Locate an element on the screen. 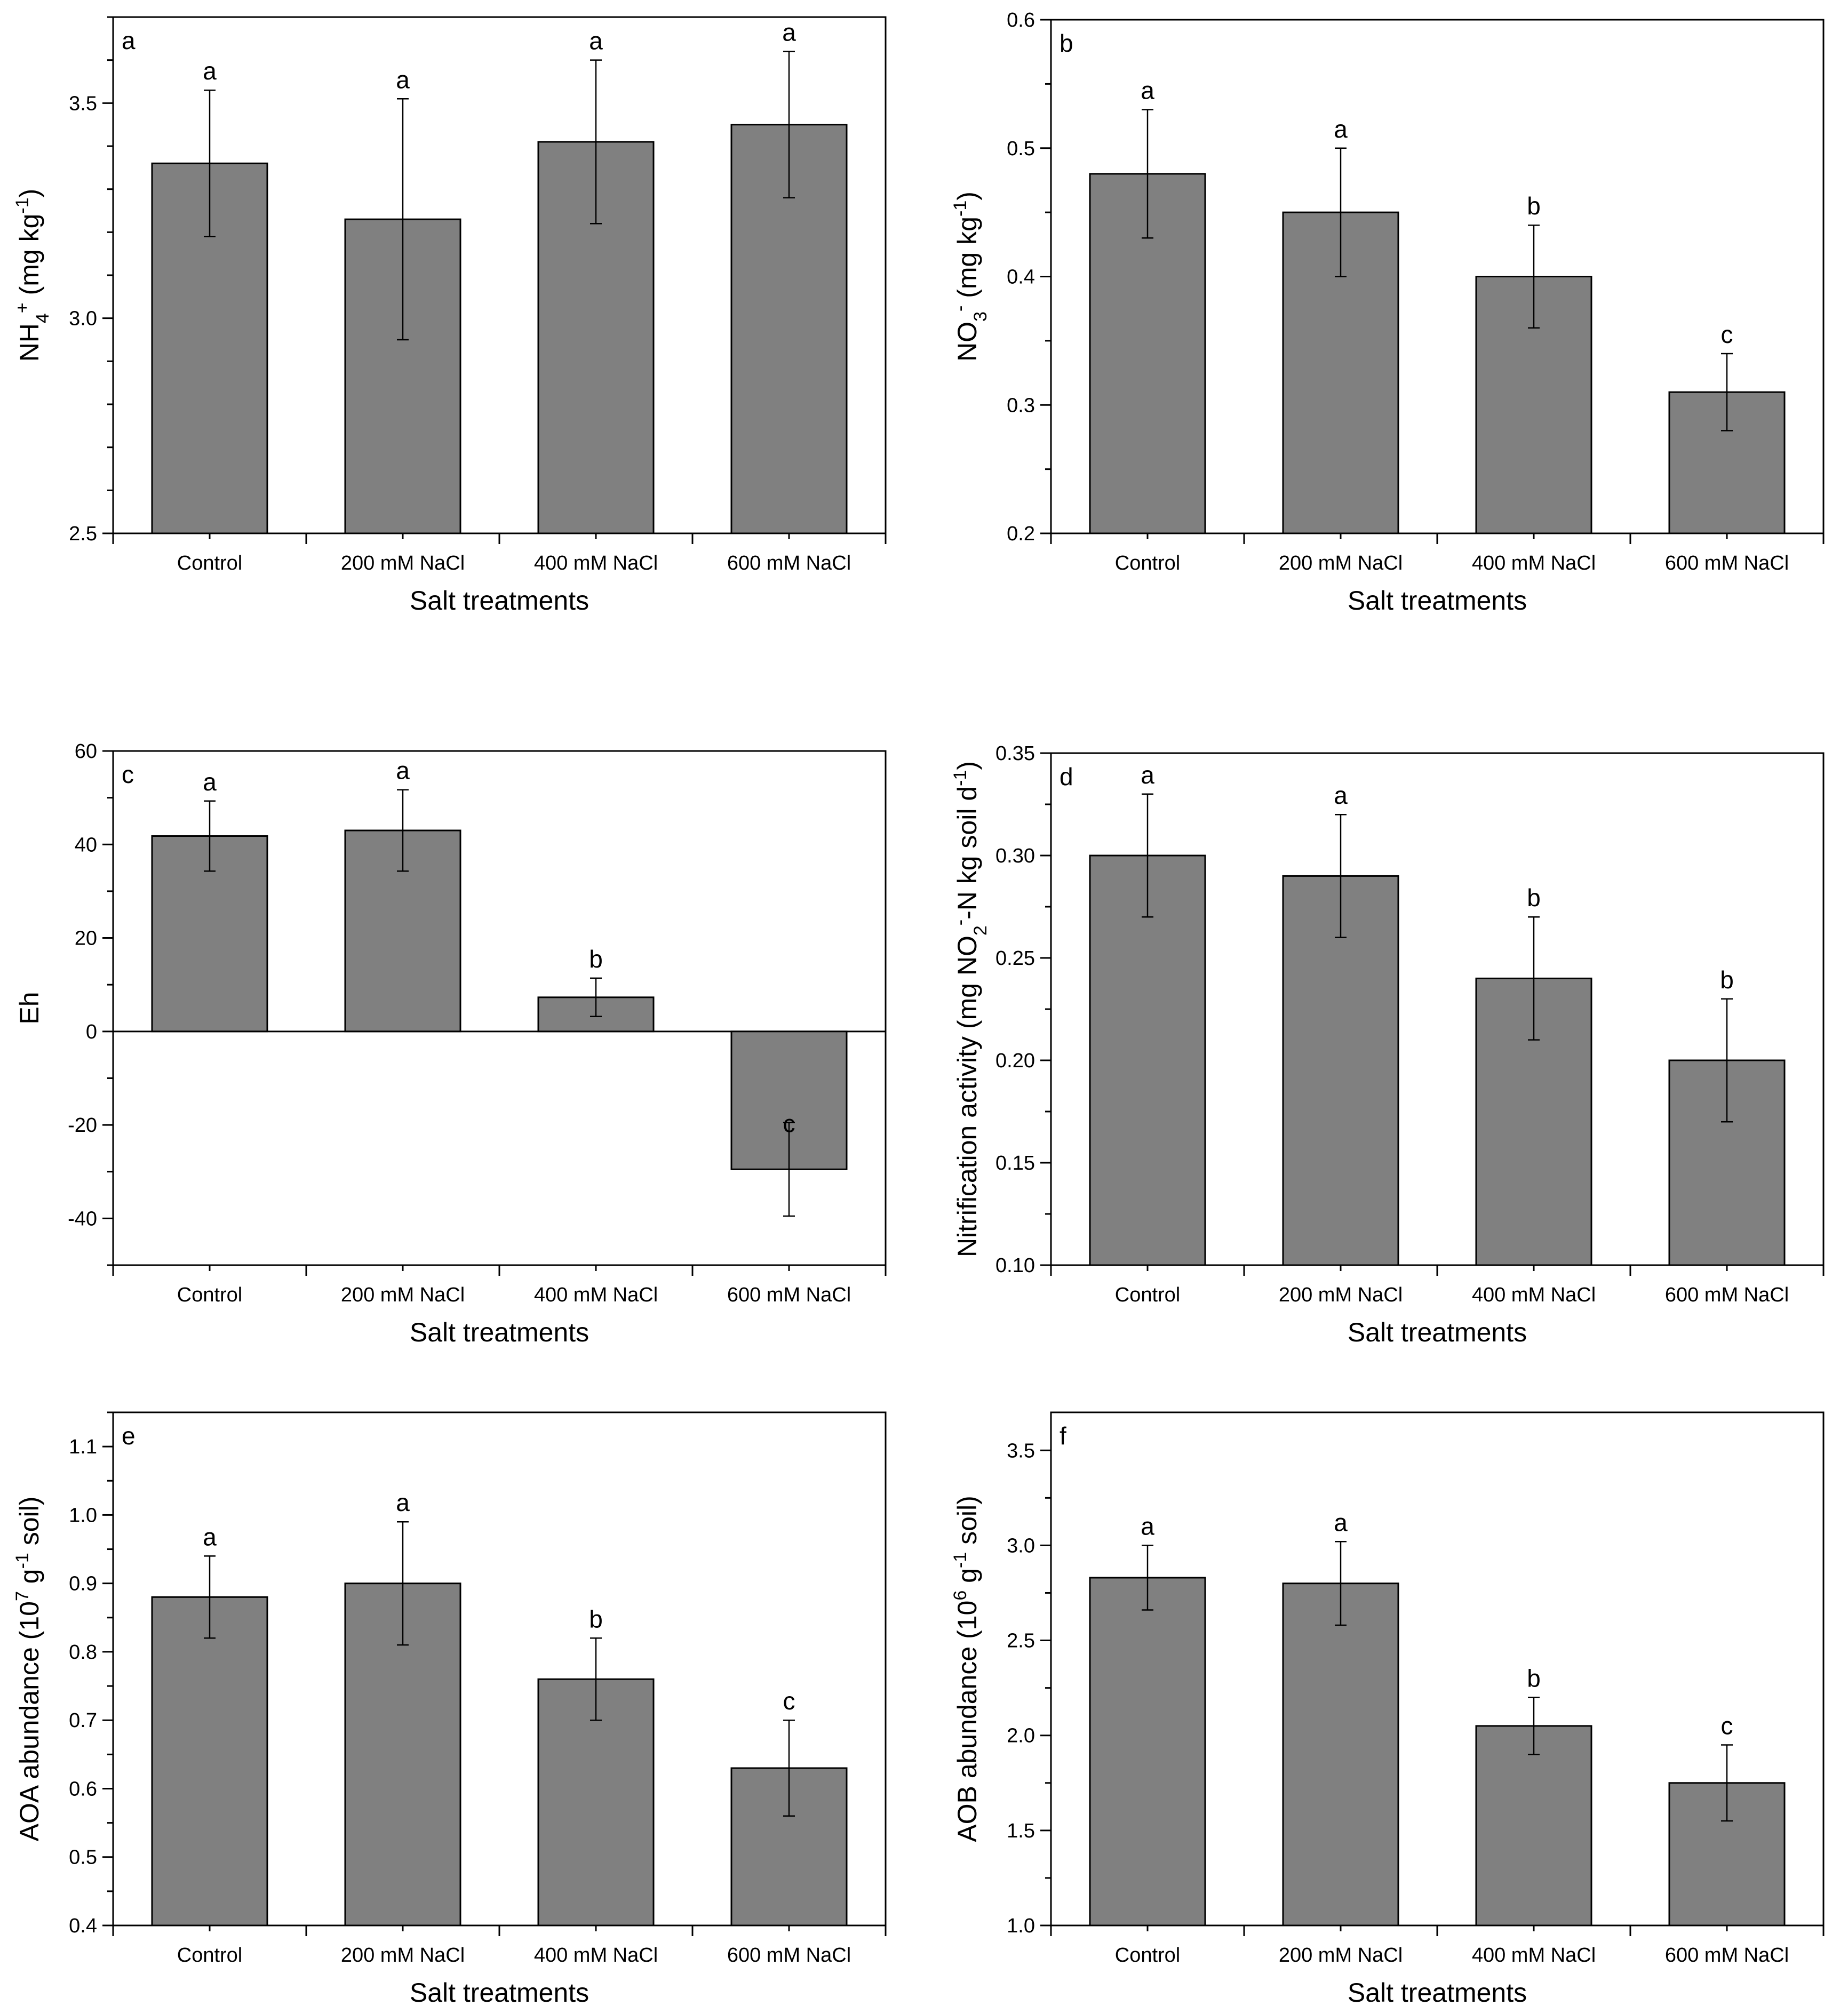 The width and height of the screenshot is (1848, 2006). y-tick-label: 40 is located at coordinates (86, 845).